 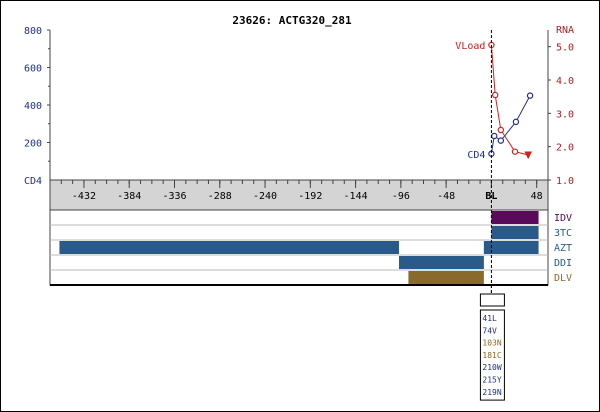 I want to click on x-tick-label: -384, so click(x=129, y=196).